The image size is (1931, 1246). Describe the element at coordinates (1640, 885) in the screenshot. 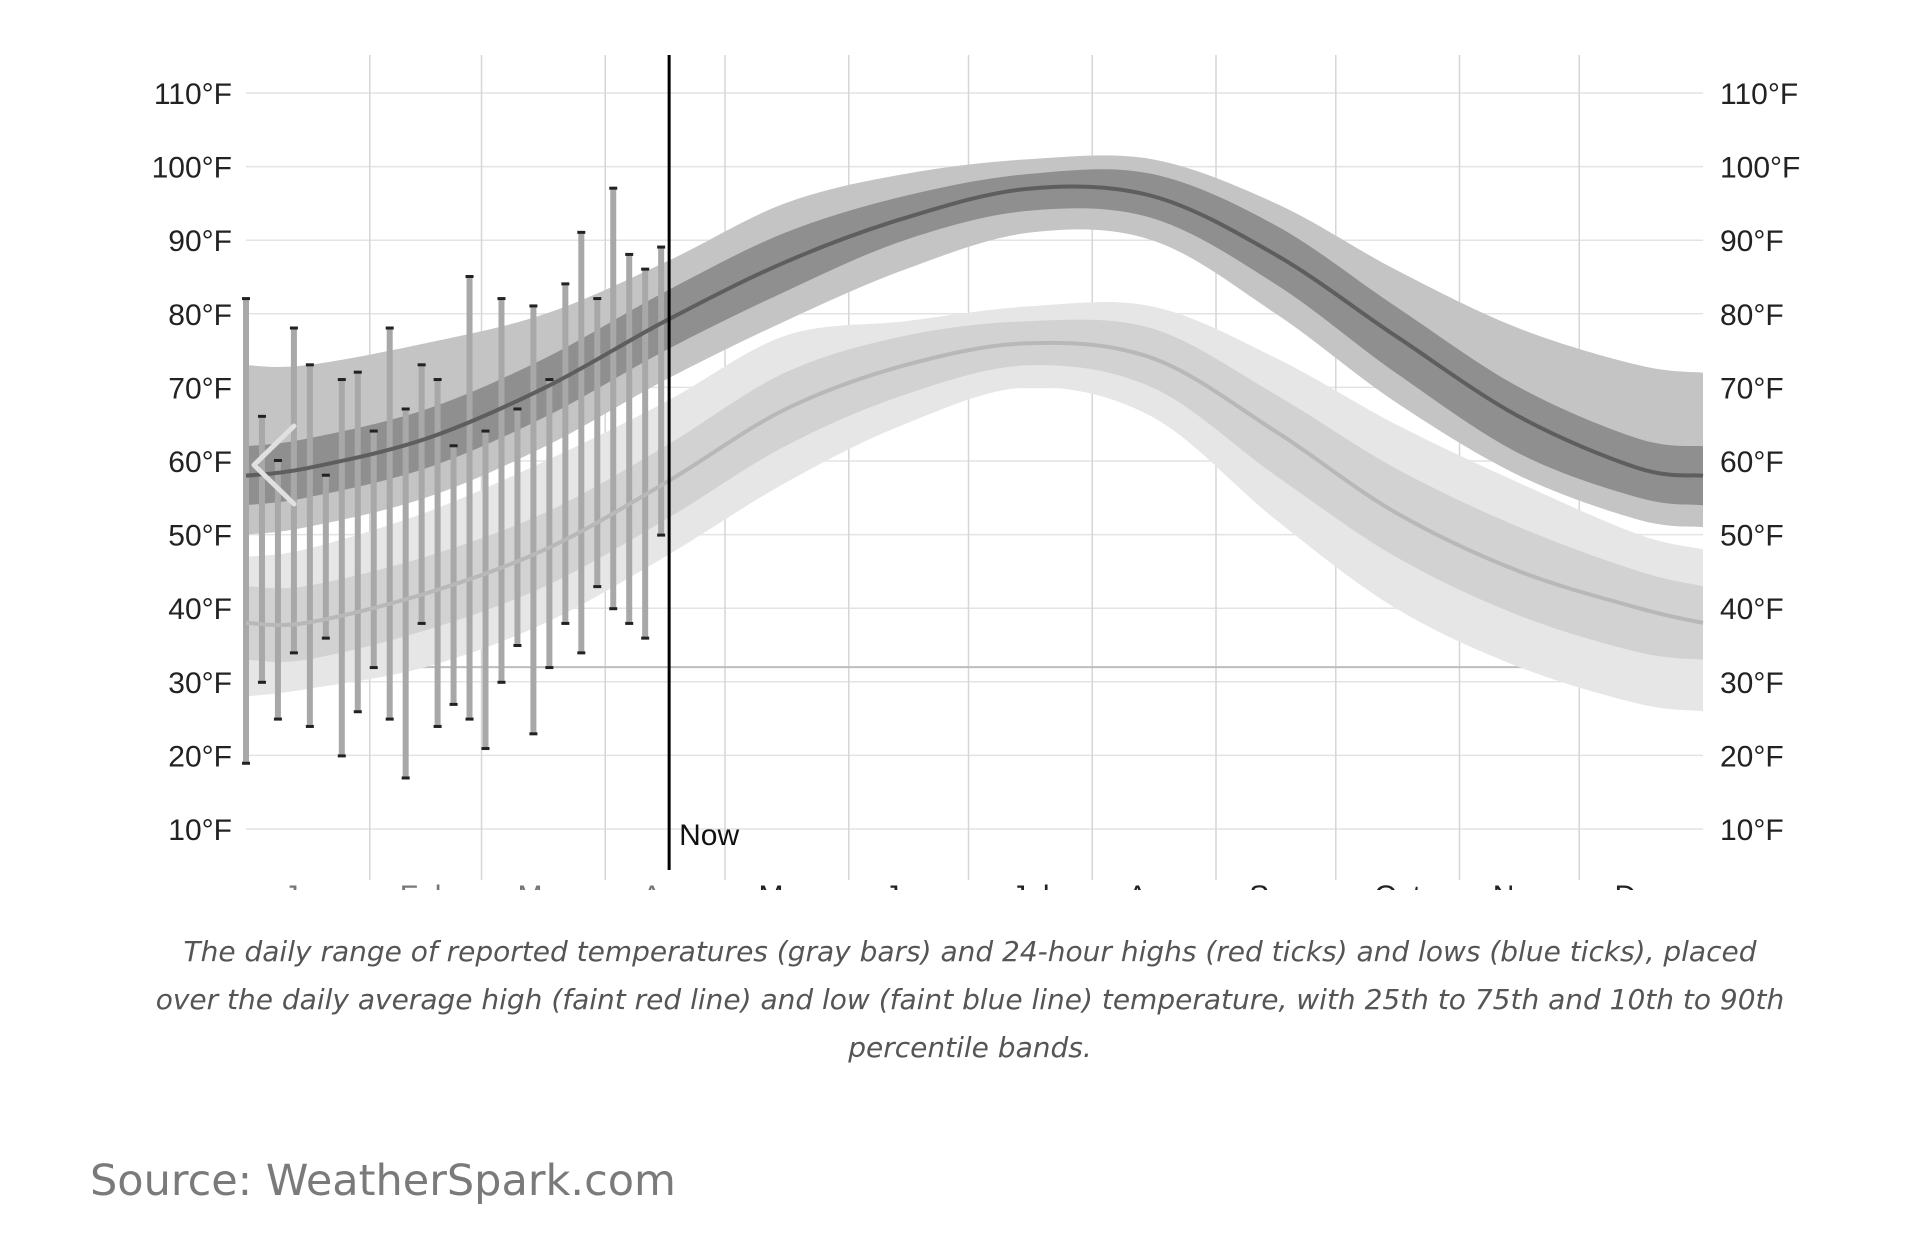

I see `x-tick-label: Dec` at that location.